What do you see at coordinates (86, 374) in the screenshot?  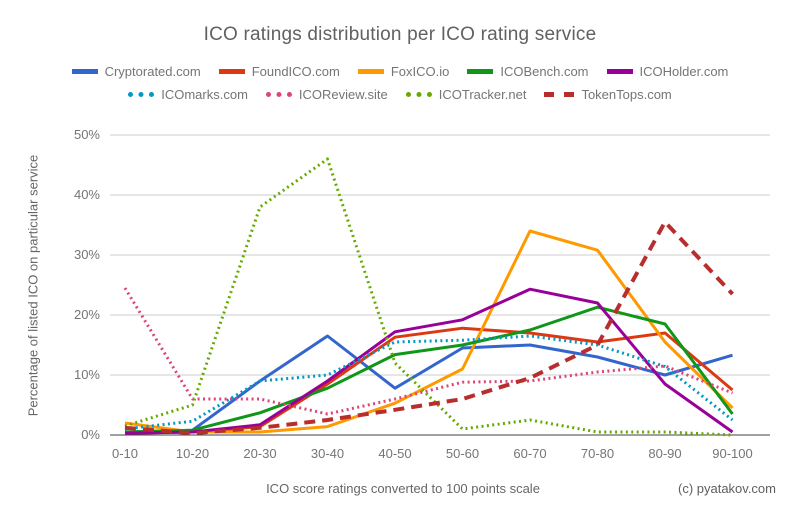 I see `y-tick-label: 10%` at bounding box center [86, 374].